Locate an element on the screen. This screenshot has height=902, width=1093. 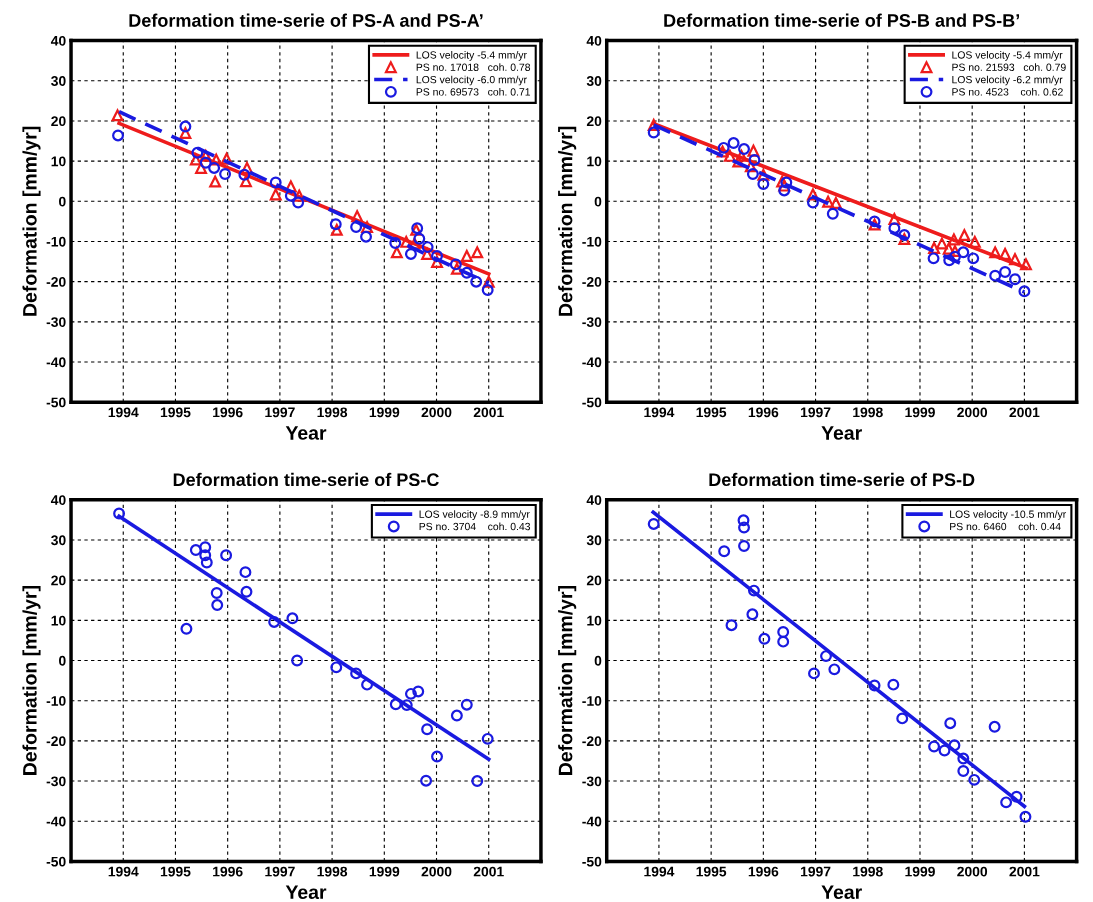
y-tick-label: -20 is located at coordinates (592, 281).